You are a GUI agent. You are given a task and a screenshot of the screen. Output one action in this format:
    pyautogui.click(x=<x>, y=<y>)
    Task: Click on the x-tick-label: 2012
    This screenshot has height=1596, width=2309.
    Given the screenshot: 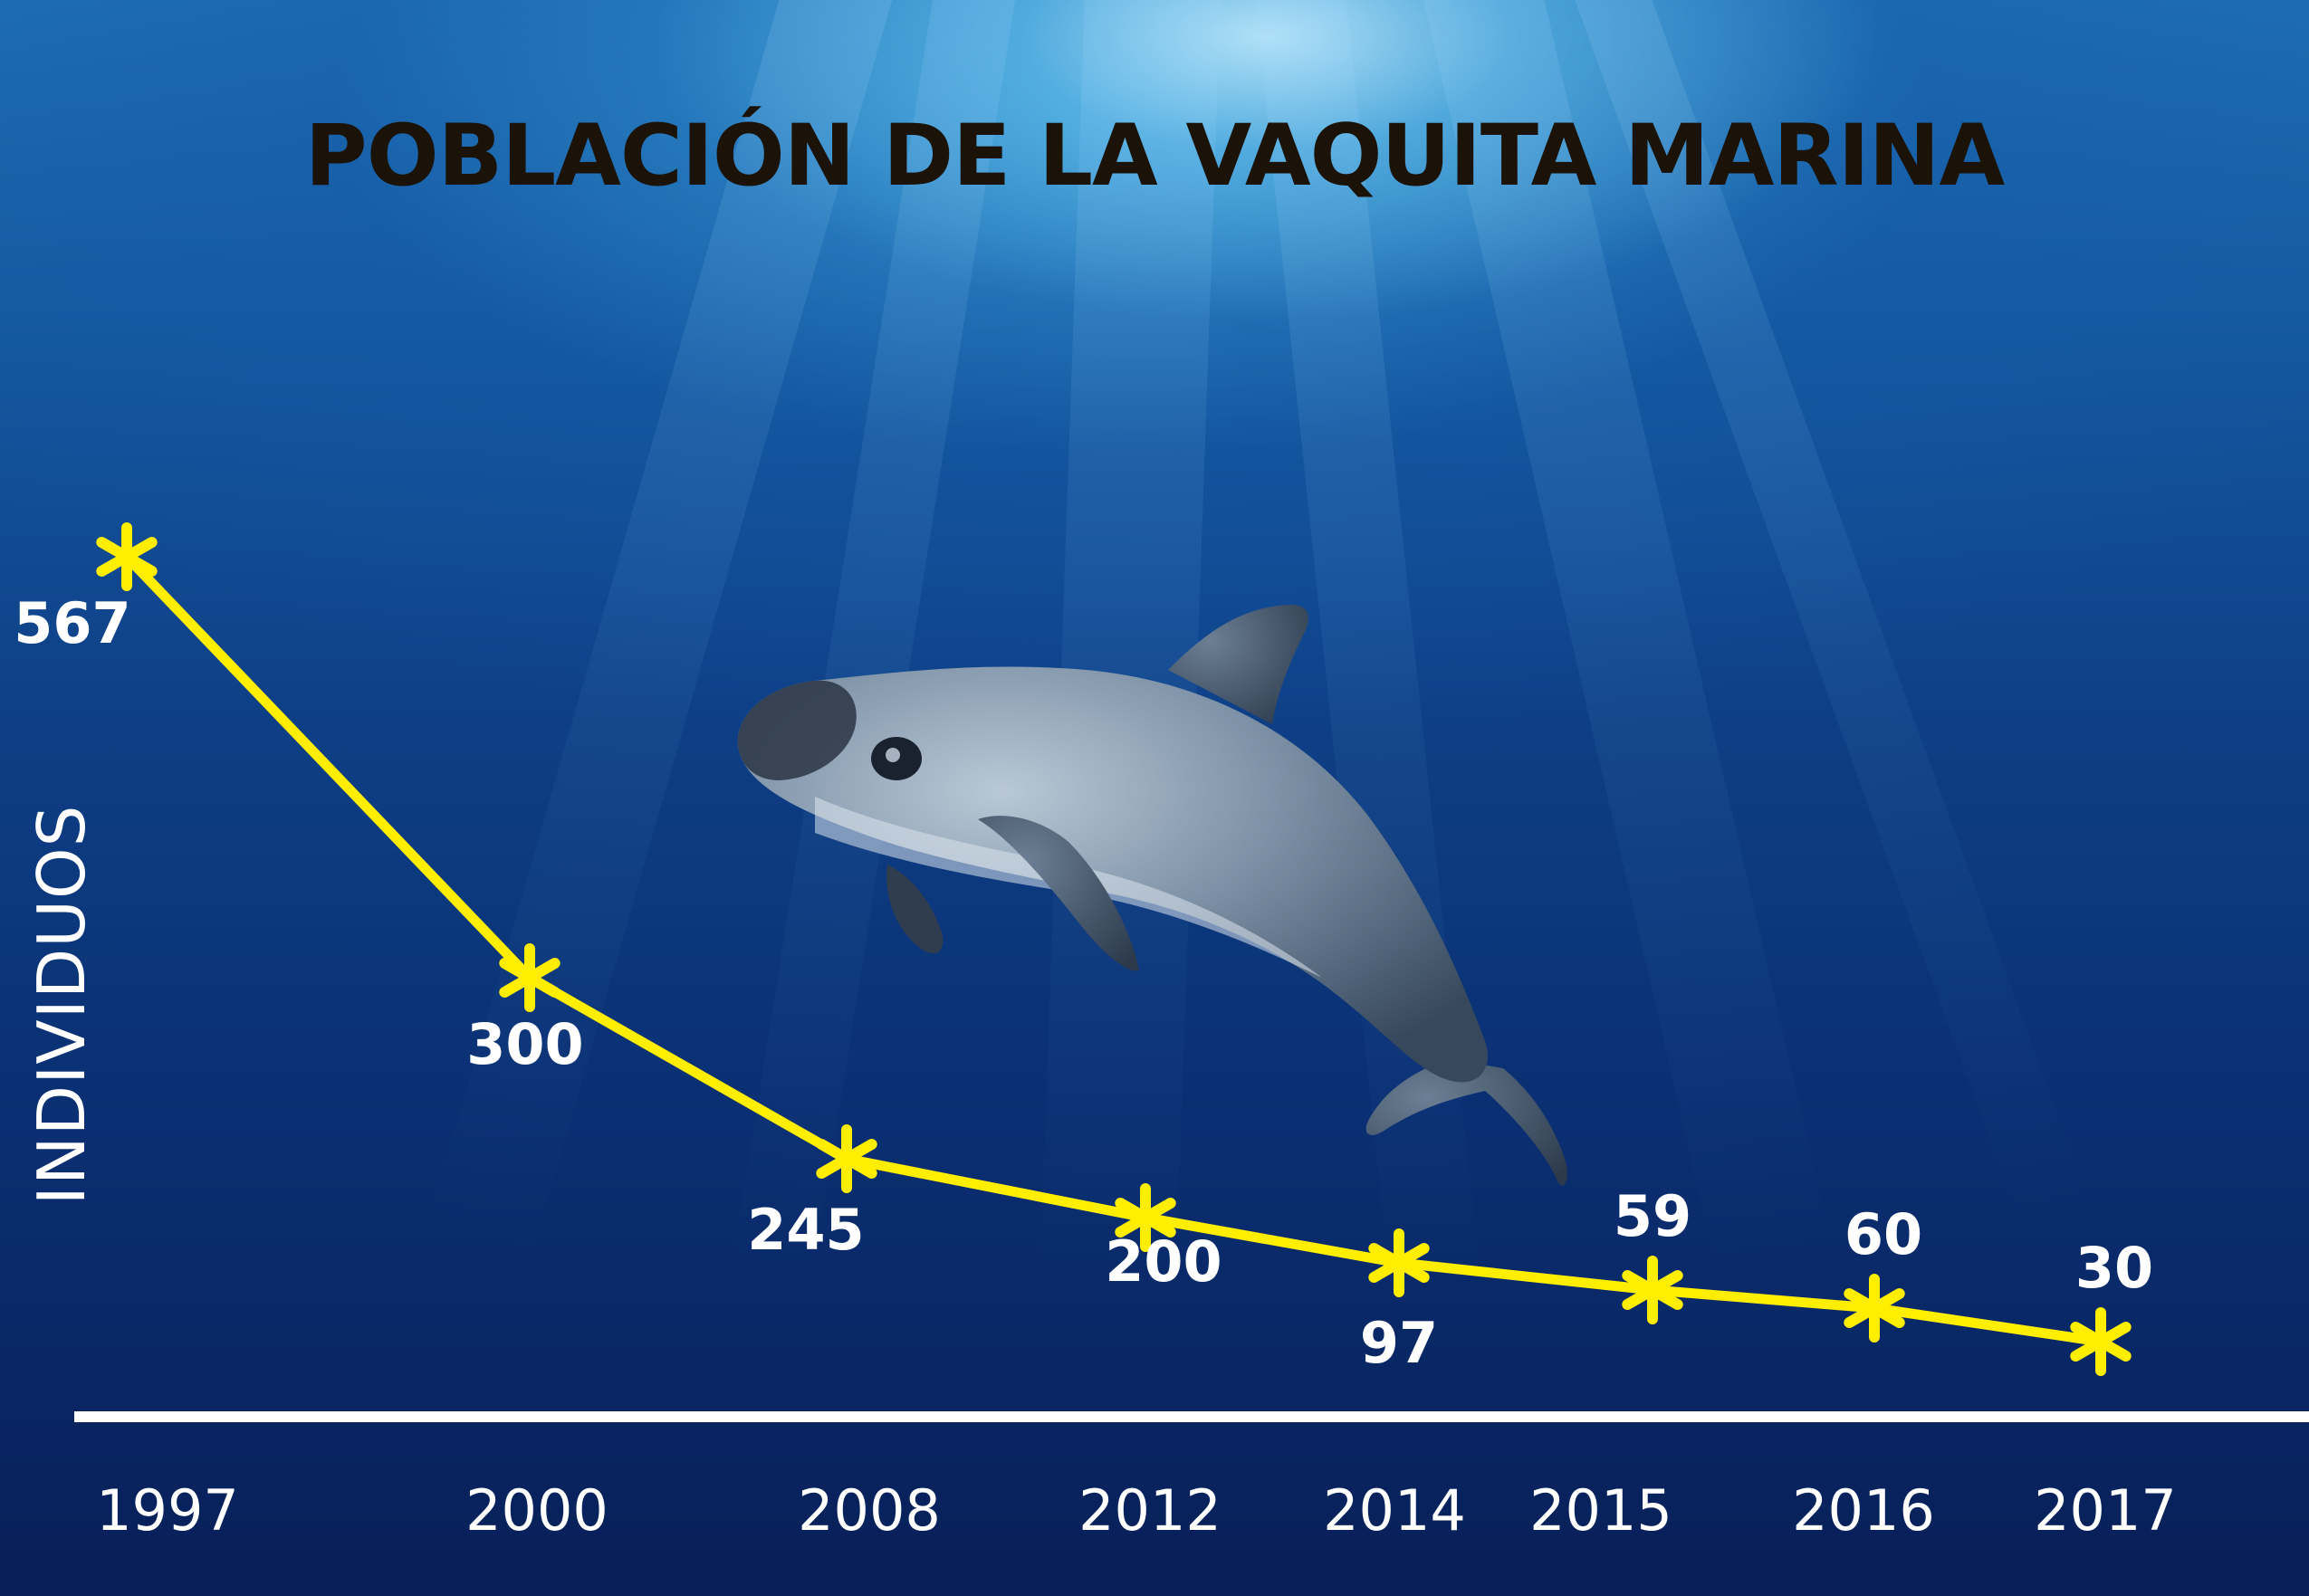 What is the action you would take?
    pyautogui.click(x=1150, y=1510)
    